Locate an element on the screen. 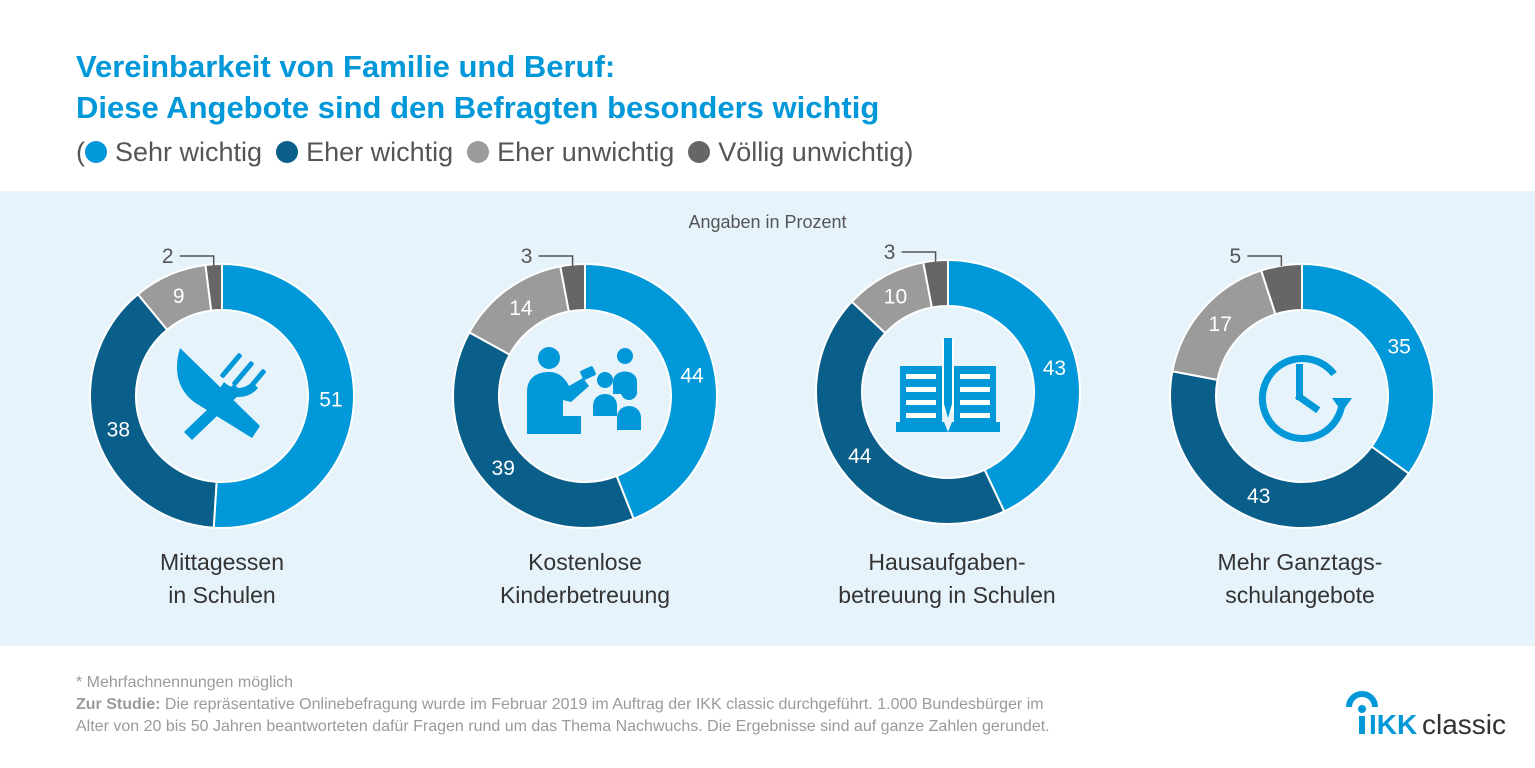 The width and height of the screenshot is (1535, 768). donut-chart: 51 38 9 2 is located at coordinates (222, 387).